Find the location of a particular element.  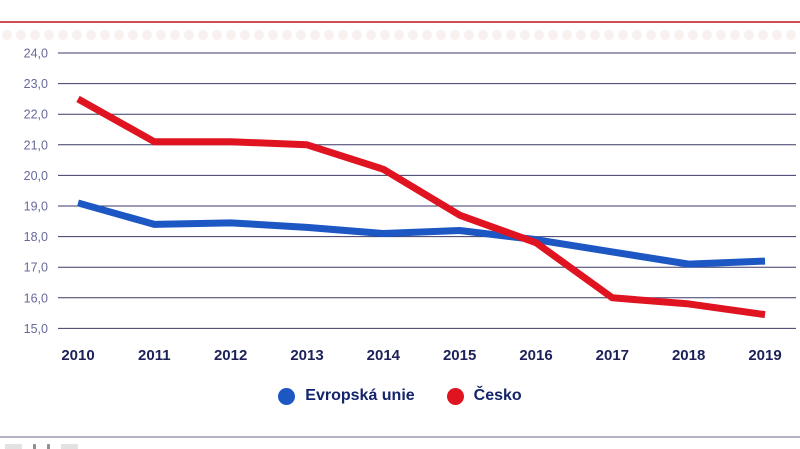

y-tick-label: 15,0 is located at coordinates (36, 329).